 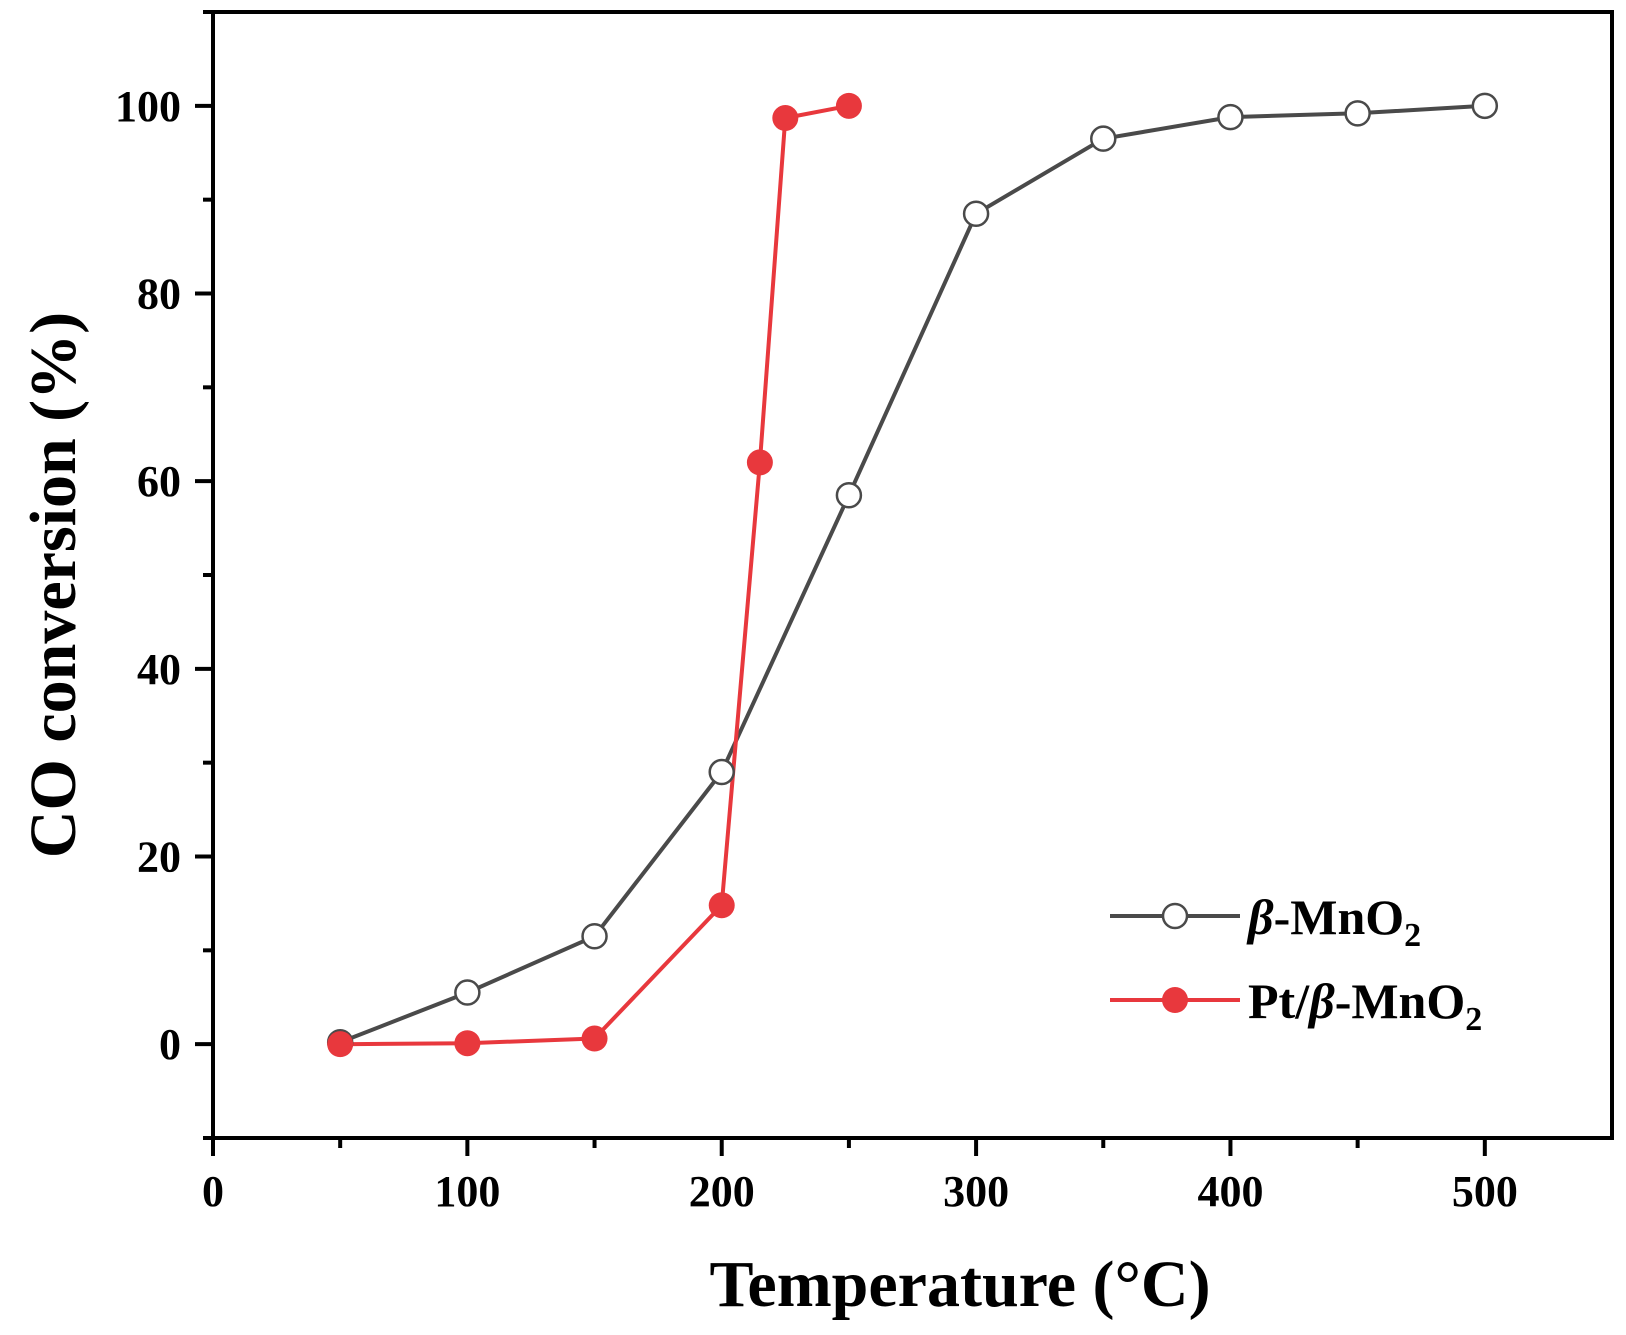 I want to click on x-tick-label: 300, so click(x=976, y=1191).